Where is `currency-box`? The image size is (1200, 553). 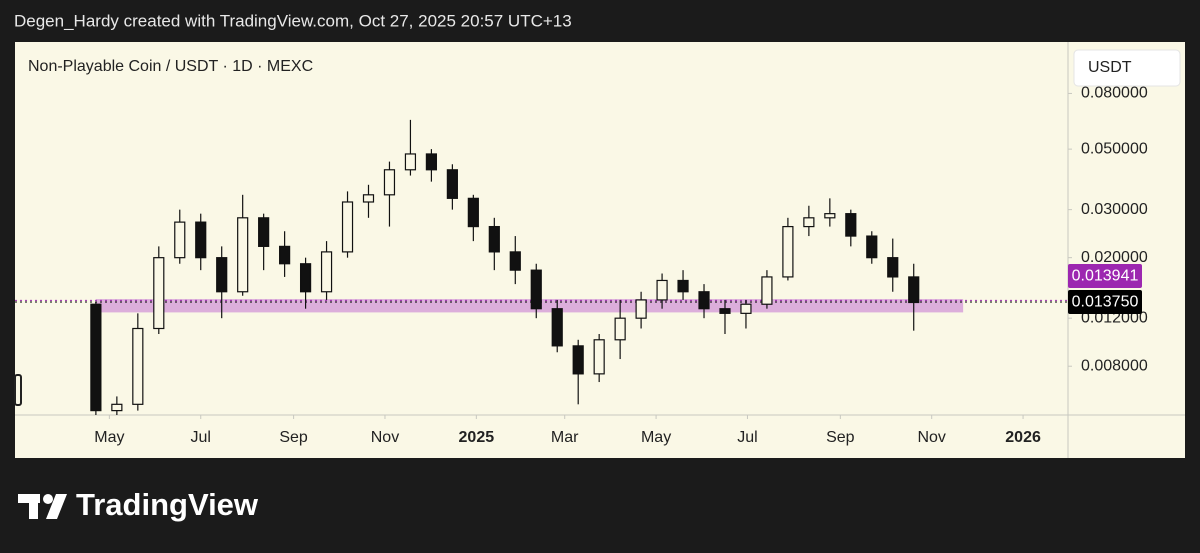 currency-box is located at coordinates (1127, 68).